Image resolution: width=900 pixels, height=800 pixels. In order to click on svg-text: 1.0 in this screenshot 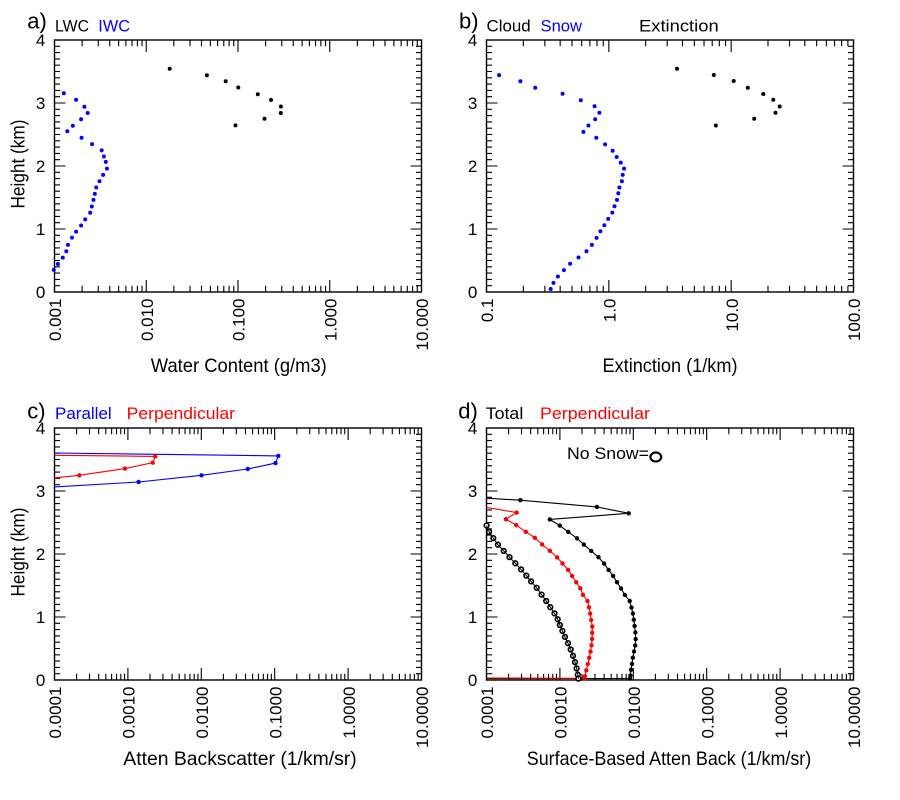, I will do `click(610, 311)`.